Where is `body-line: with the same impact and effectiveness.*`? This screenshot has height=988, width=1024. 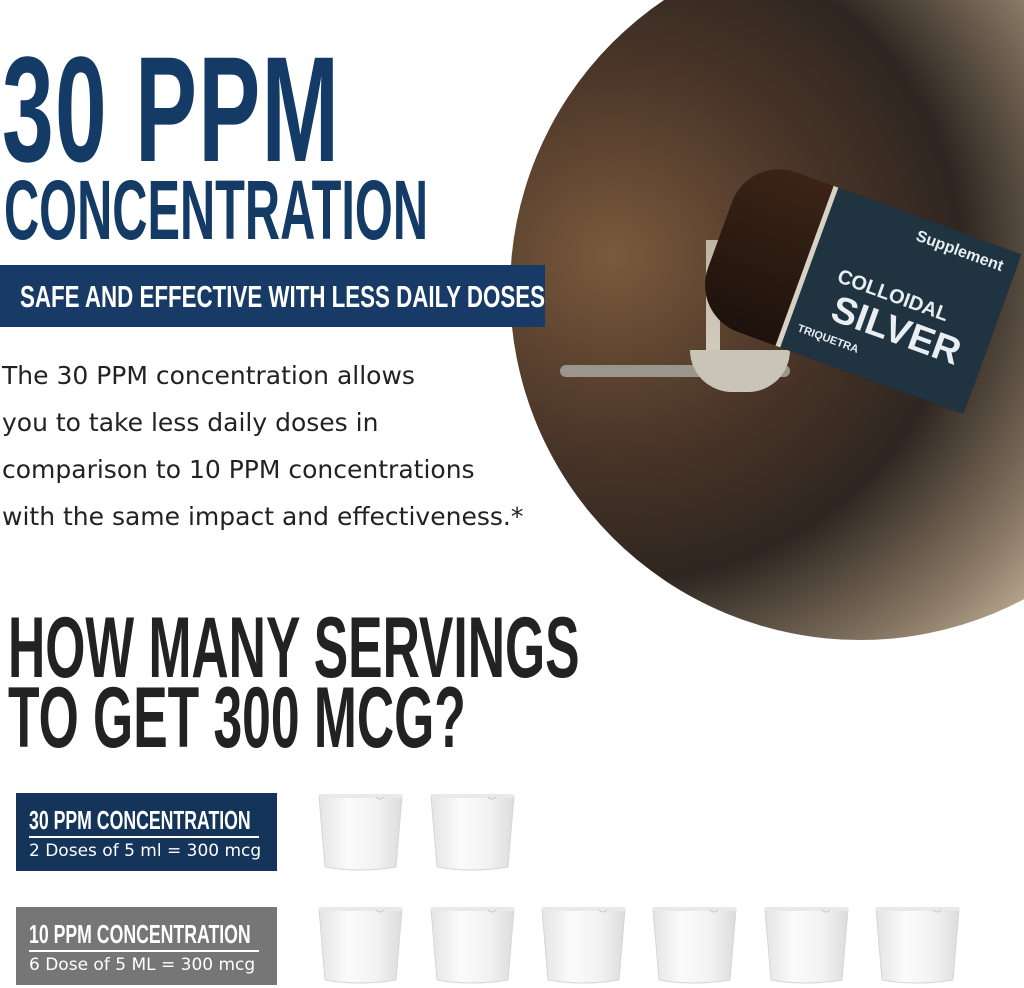
body-line: with the same impact and effectiveness.* is located at coordinates (263, 516).